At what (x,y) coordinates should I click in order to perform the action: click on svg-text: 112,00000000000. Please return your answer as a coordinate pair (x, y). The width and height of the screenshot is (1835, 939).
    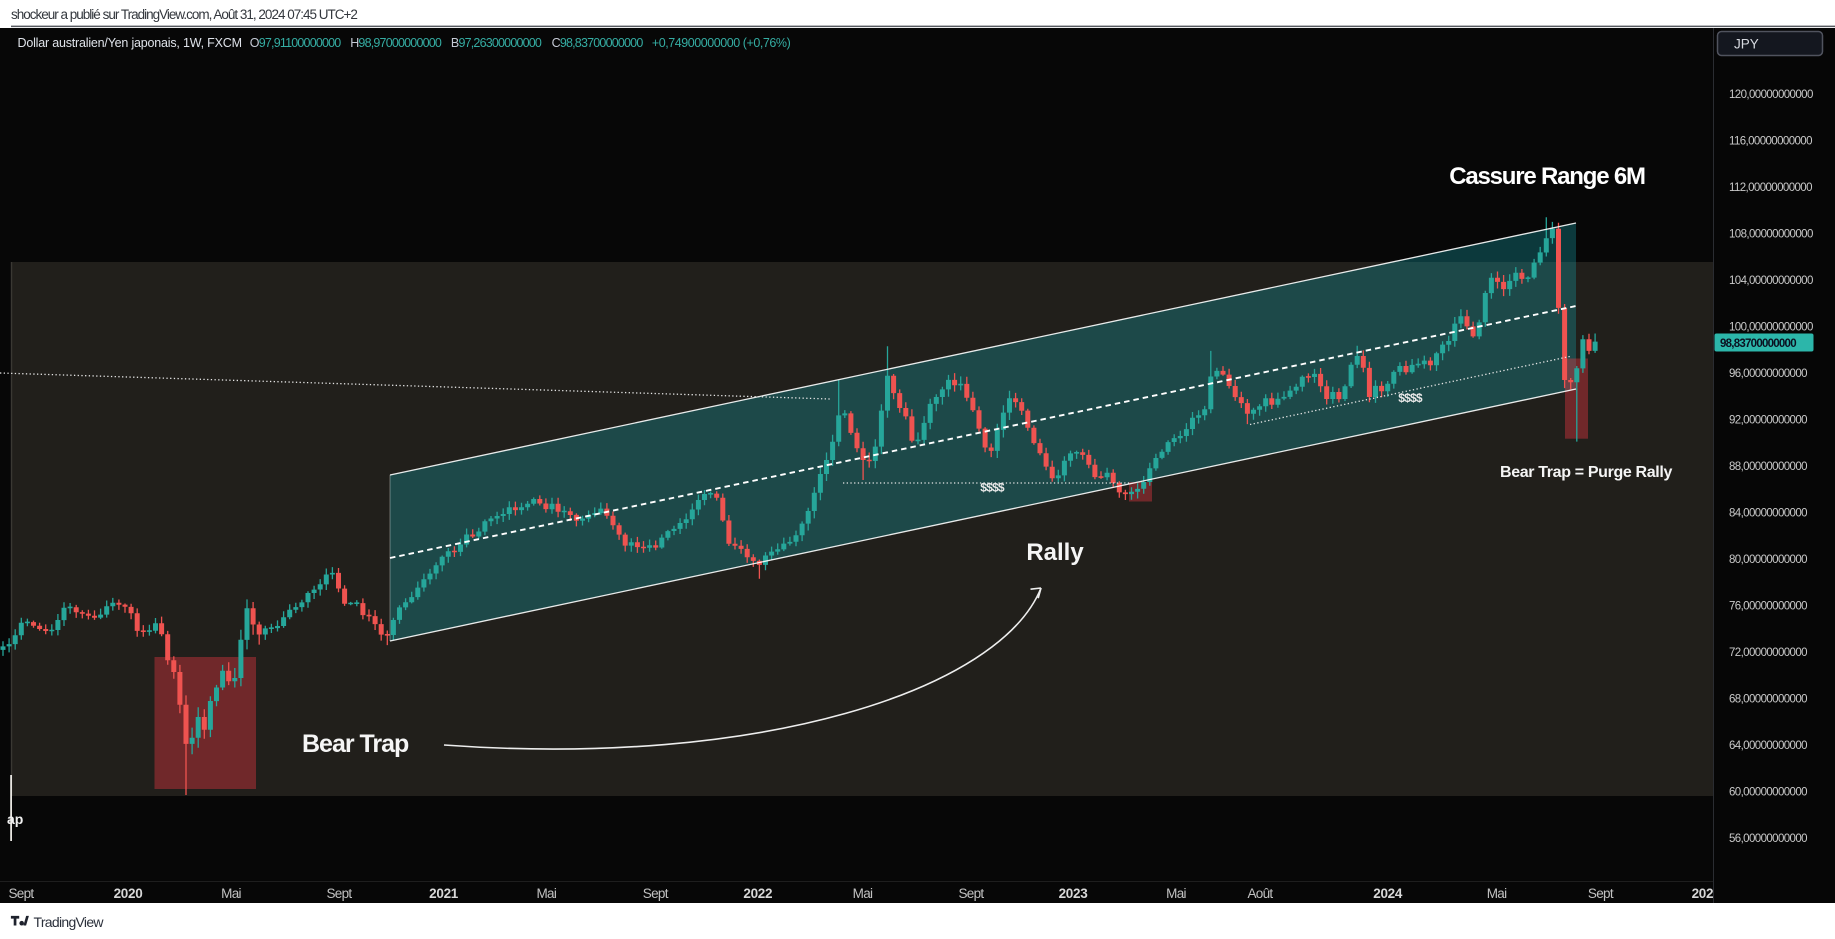
    Looking at the image, I should click on (1770, 188).